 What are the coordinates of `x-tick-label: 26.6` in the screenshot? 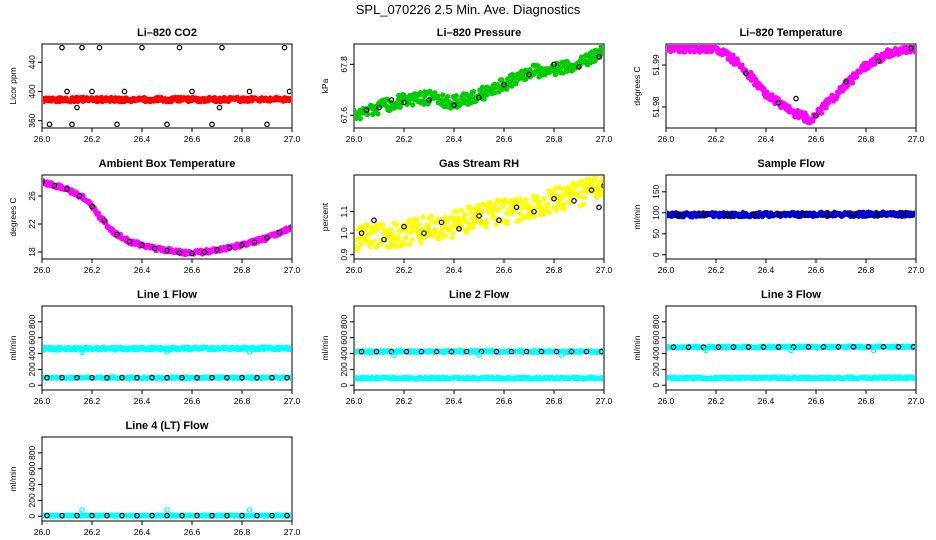 It's located at (816, 139).